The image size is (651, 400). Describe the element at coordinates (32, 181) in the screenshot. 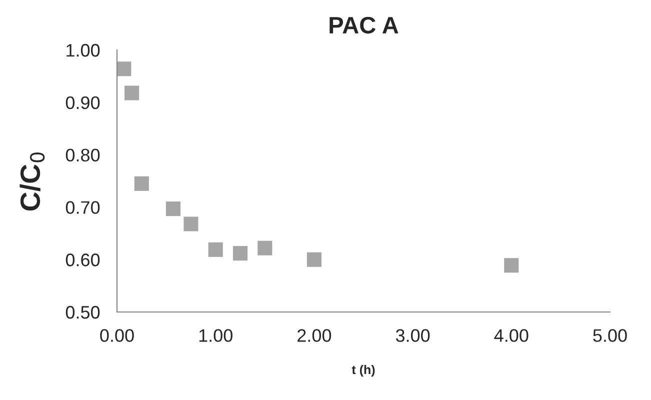

I see `y-axis-title: C/C$_{0}$` at that location.